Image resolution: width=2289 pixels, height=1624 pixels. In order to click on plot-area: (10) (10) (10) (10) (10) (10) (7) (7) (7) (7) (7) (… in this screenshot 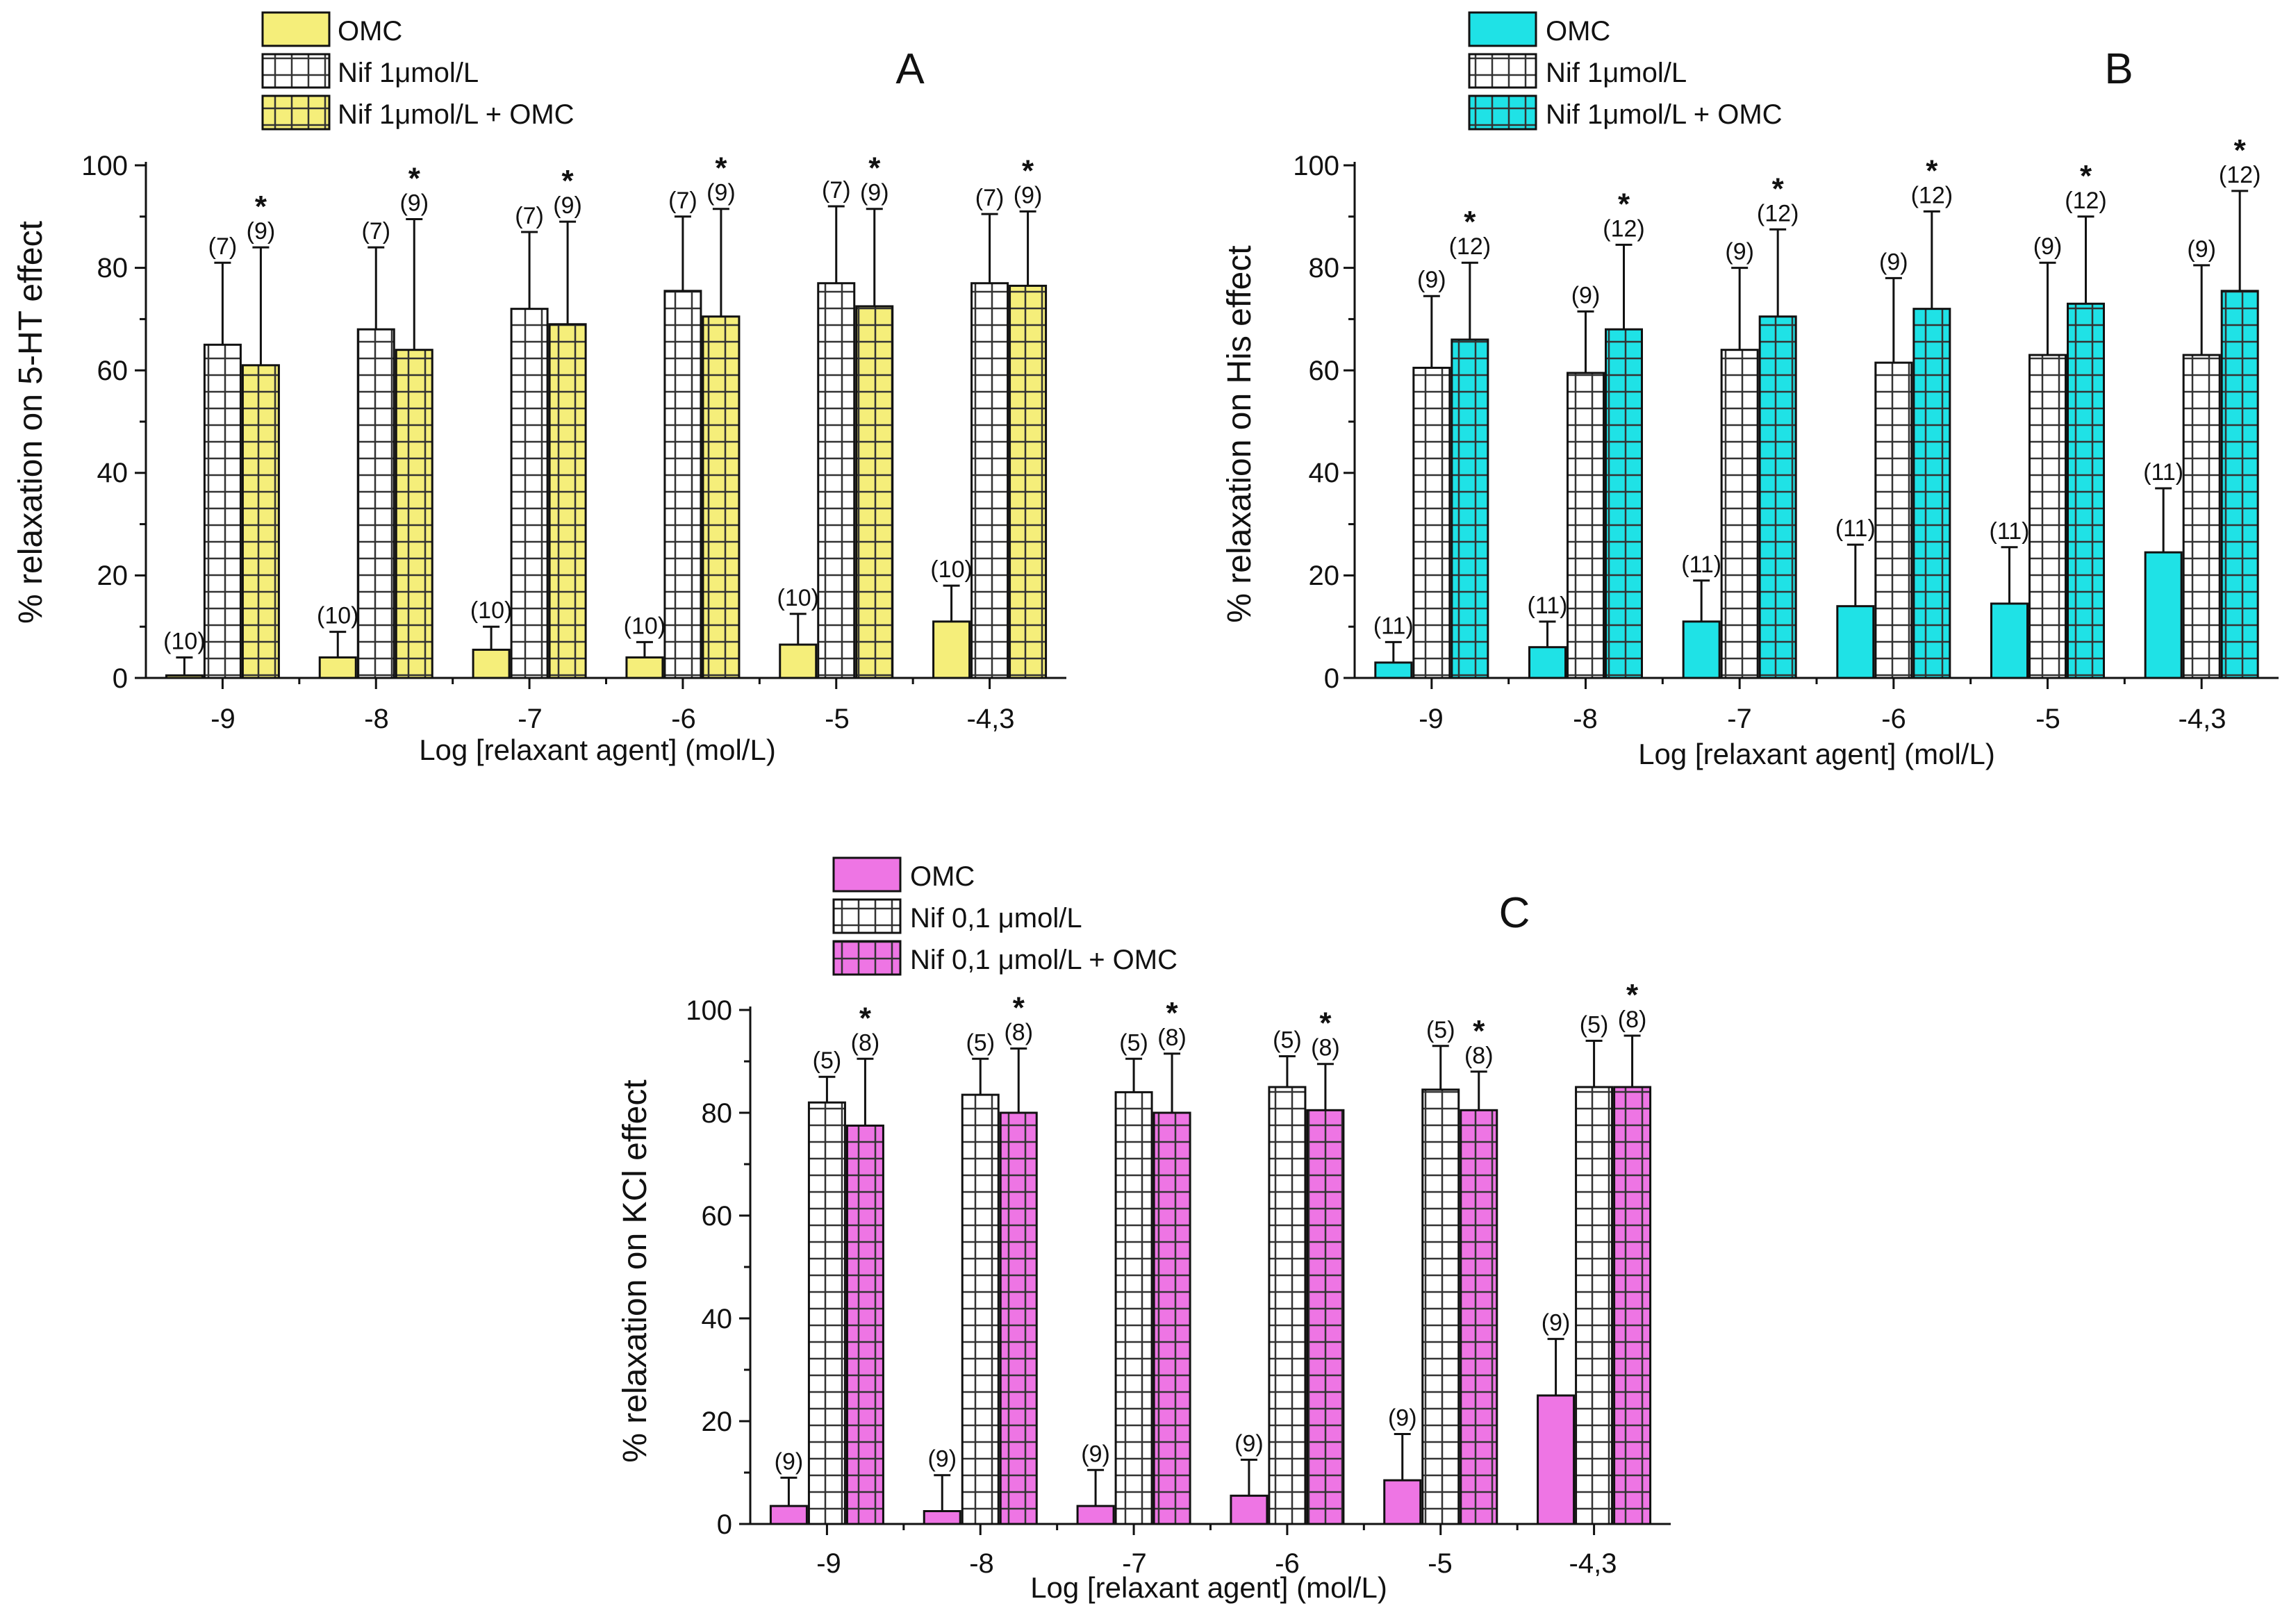, I will do `click(600, 420)`.